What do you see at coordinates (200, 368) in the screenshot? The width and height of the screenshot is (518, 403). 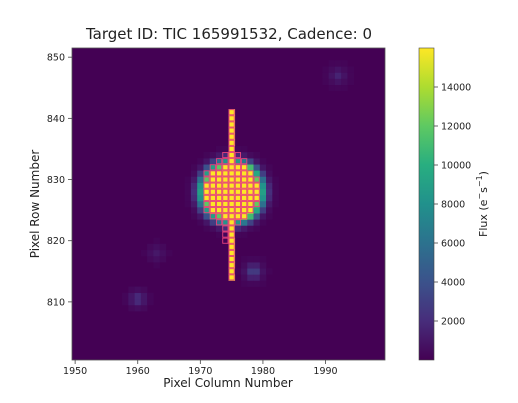 I see `x-axis: 1950 1960 1970 1980 1990` at bounding box center [200, 368].